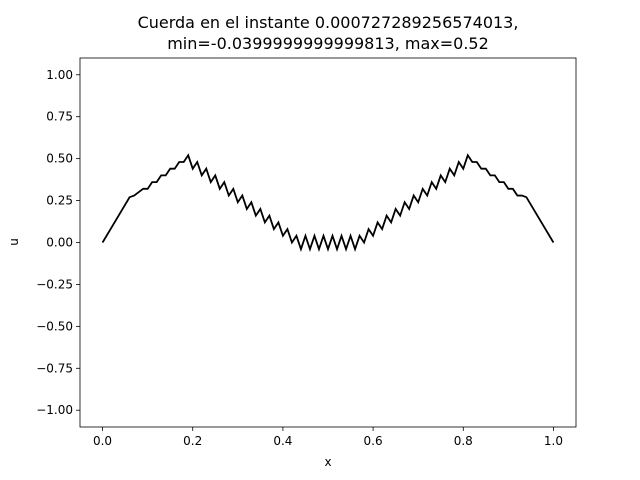 The width and height of the screenshot is (640, 480). What do you see at coordinates (59, 159) in the screenshot?
I see `y-tick-label: 0.50` at bounding box center [59, 159].